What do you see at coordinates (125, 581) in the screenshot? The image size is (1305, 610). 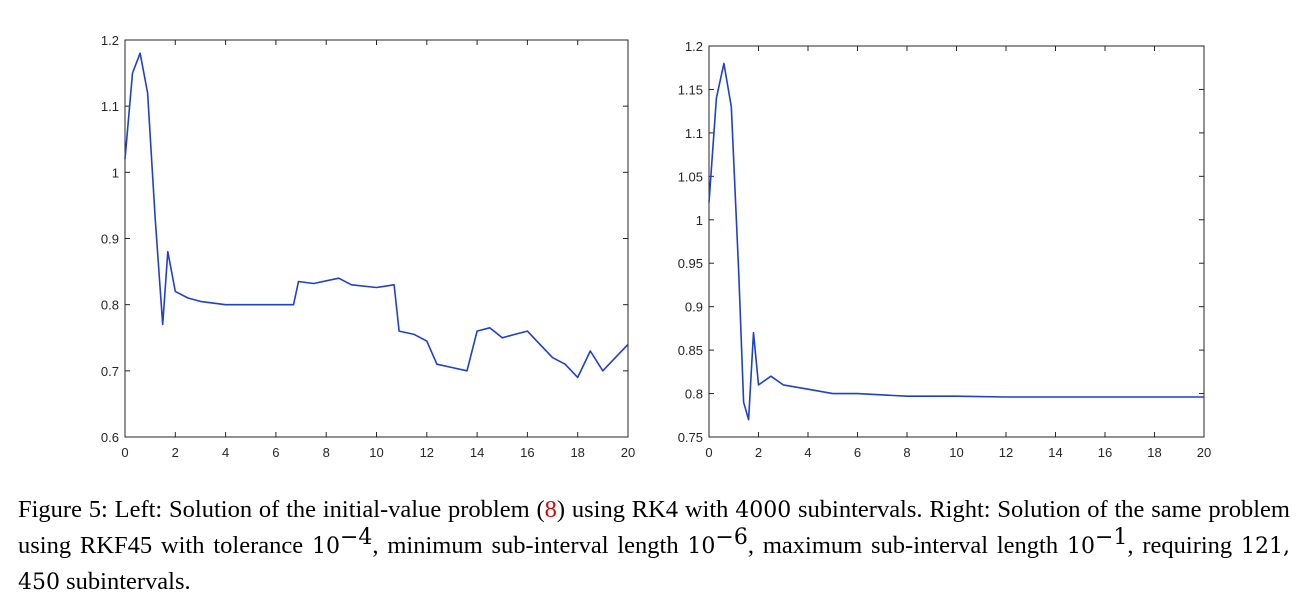 I see `caption-text-g: subintervals.` at bounding box center [125, 581].